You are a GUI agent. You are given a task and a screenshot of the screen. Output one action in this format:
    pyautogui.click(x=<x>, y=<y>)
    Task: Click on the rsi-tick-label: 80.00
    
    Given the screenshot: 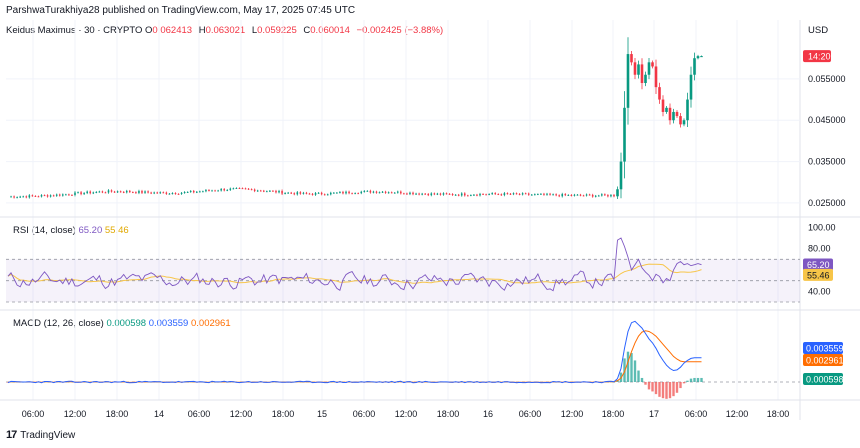 What is the action you would take?
    pyautogui.click(x=819, y=249)
    